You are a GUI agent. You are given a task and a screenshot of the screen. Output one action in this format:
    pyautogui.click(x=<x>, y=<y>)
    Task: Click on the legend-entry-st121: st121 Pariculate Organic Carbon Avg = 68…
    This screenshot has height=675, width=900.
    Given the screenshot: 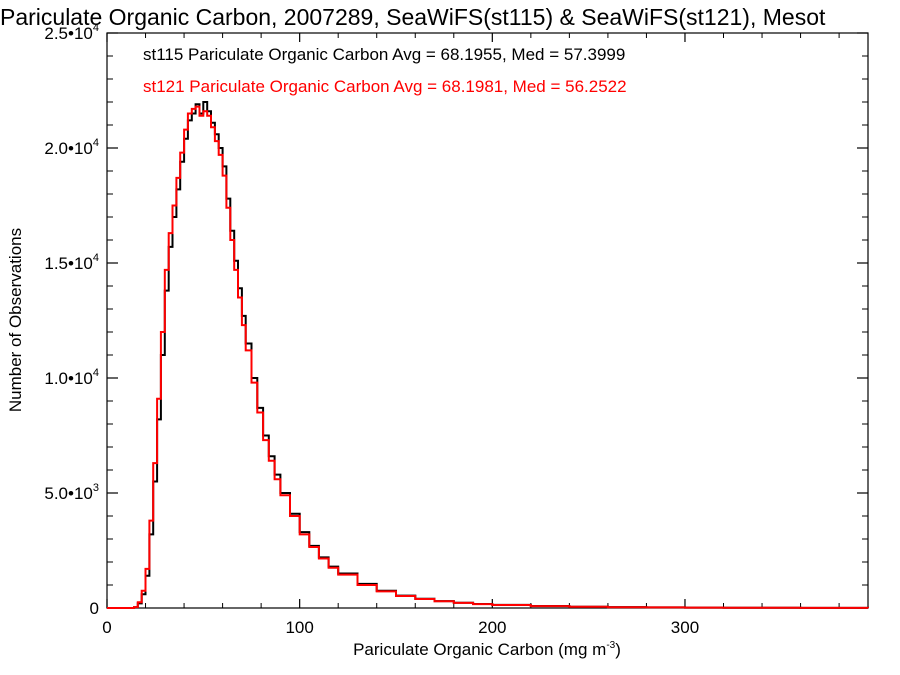 What is the action you would take?
    pyautogui.click(x=385, y=86)
    